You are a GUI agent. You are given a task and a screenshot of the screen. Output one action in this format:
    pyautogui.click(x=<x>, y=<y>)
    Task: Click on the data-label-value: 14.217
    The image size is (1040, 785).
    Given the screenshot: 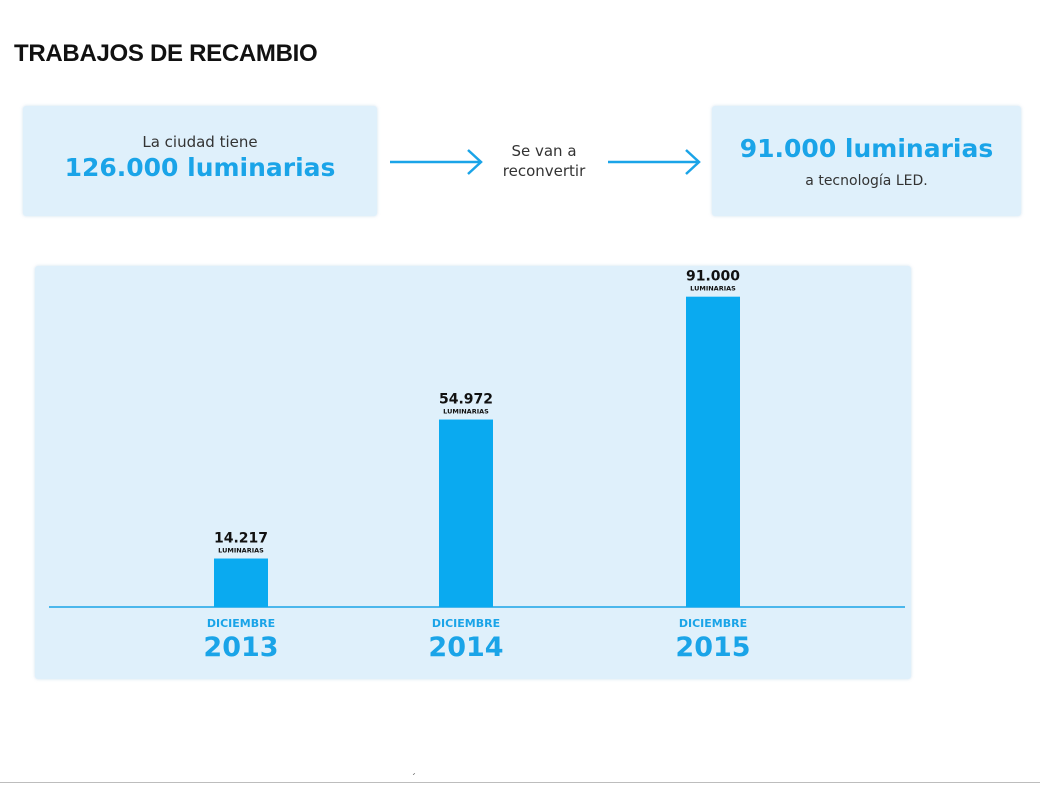 What is the action you would take?
    pyautogui.click(x=241, y=539)
    